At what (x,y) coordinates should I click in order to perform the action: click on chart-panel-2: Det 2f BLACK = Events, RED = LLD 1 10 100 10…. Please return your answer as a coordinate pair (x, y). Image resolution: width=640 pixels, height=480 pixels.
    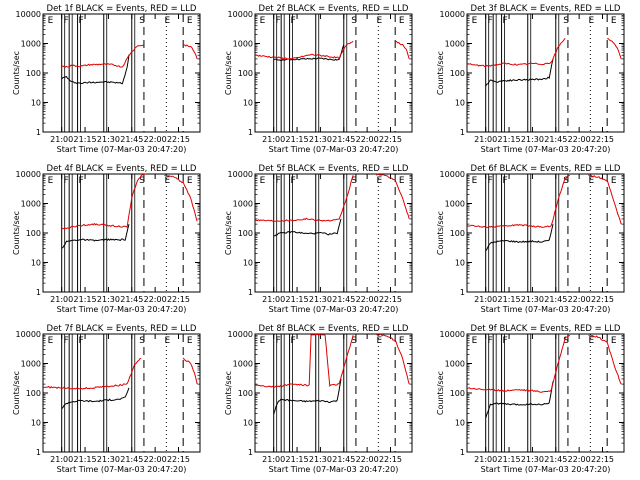
    Looking at the image, I should click on (318, 79).